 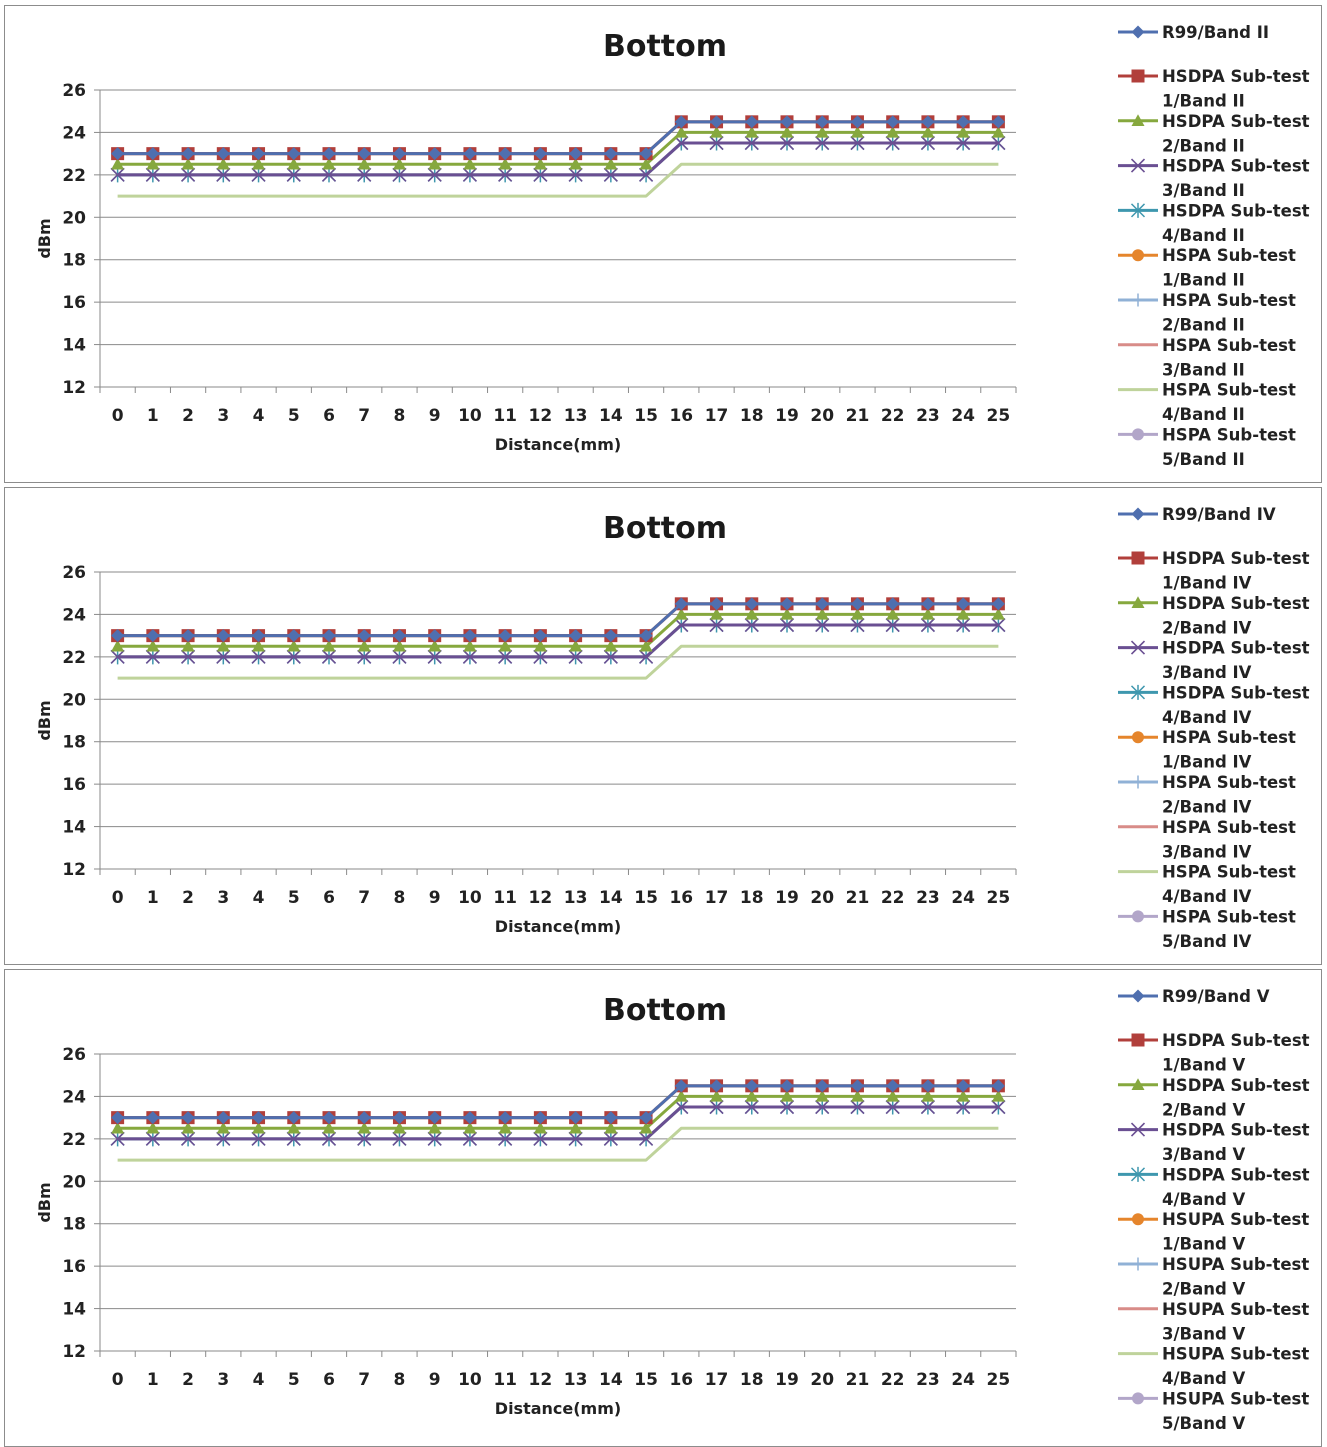 What do you see at coordinates (963, 898) in the screenshot?
I see `x-tick-label: 24` at bounding box center [963, 898].